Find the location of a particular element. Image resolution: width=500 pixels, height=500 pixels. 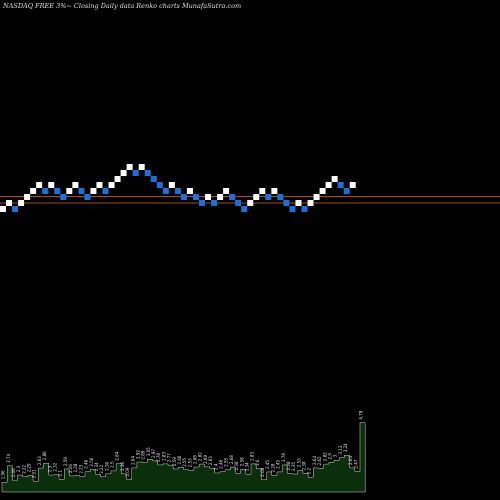

volume-label: 3.13 is located at coordinates (340, 449).